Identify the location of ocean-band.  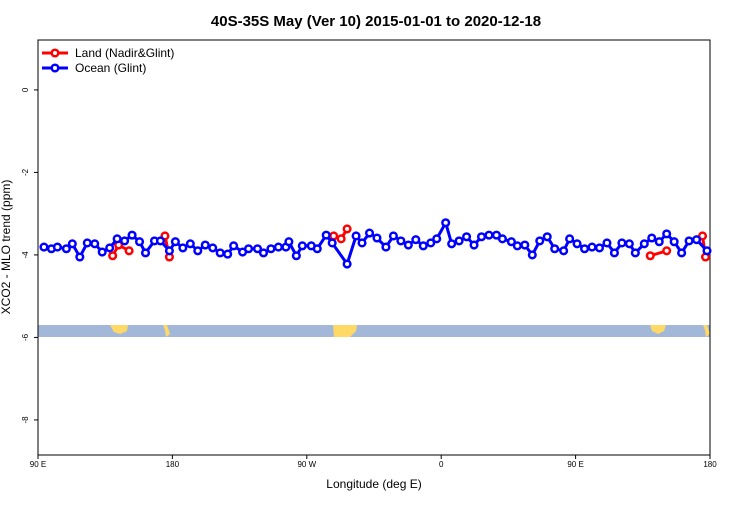
(374, 331).